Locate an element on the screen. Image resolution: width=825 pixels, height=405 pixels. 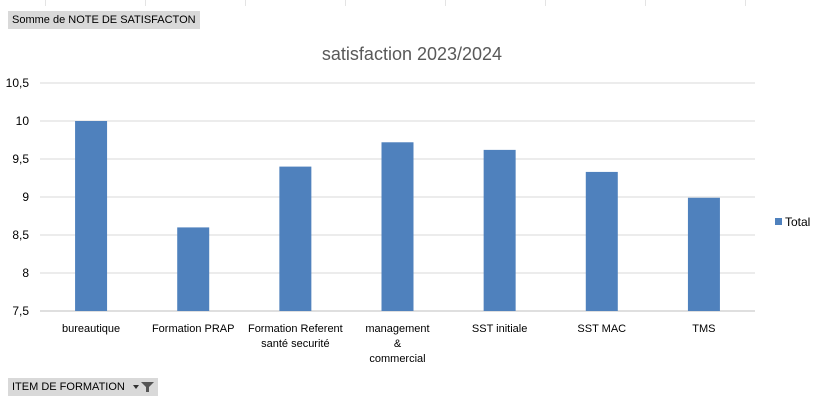
y-tick-label: 8 is located at coordinates (25, 273).